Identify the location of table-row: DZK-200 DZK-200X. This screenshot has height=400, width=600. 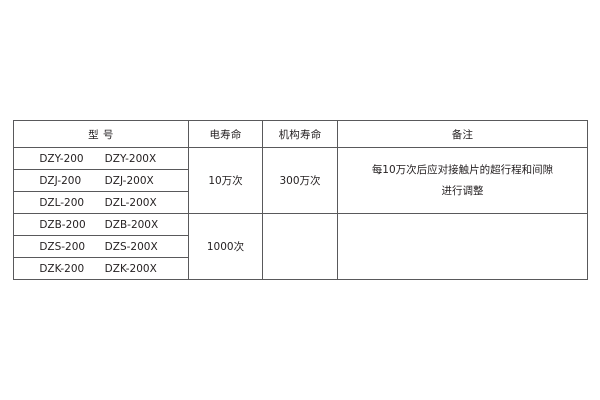
(300, 268).